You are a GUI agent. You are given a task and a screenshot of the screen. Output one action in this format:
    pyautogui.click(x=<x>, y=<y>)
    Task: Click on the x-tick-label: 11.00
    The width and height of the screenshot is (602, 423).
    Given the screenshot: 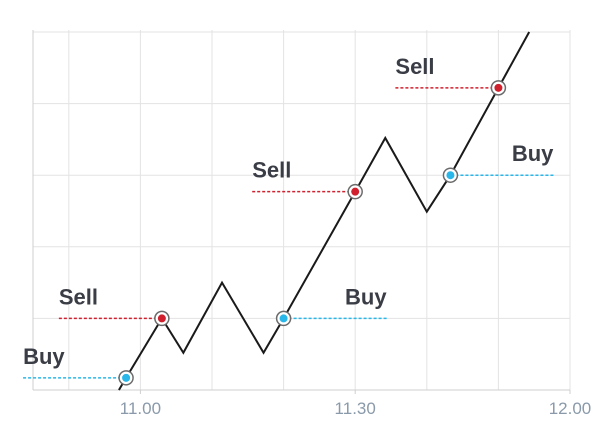 What is the action you would take?
    pyautogui.click(x=140, y=408)
    